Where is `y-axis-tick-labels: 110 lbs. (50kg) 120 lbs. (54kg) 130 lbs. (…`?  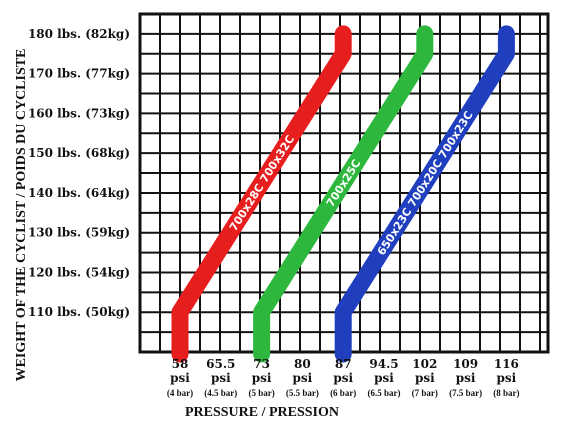 y-axis-tick-labels: 110 lbs. (50kg) 120 lbs. (54kg) 130 lbs. (… is located at coordinates (79, 173).